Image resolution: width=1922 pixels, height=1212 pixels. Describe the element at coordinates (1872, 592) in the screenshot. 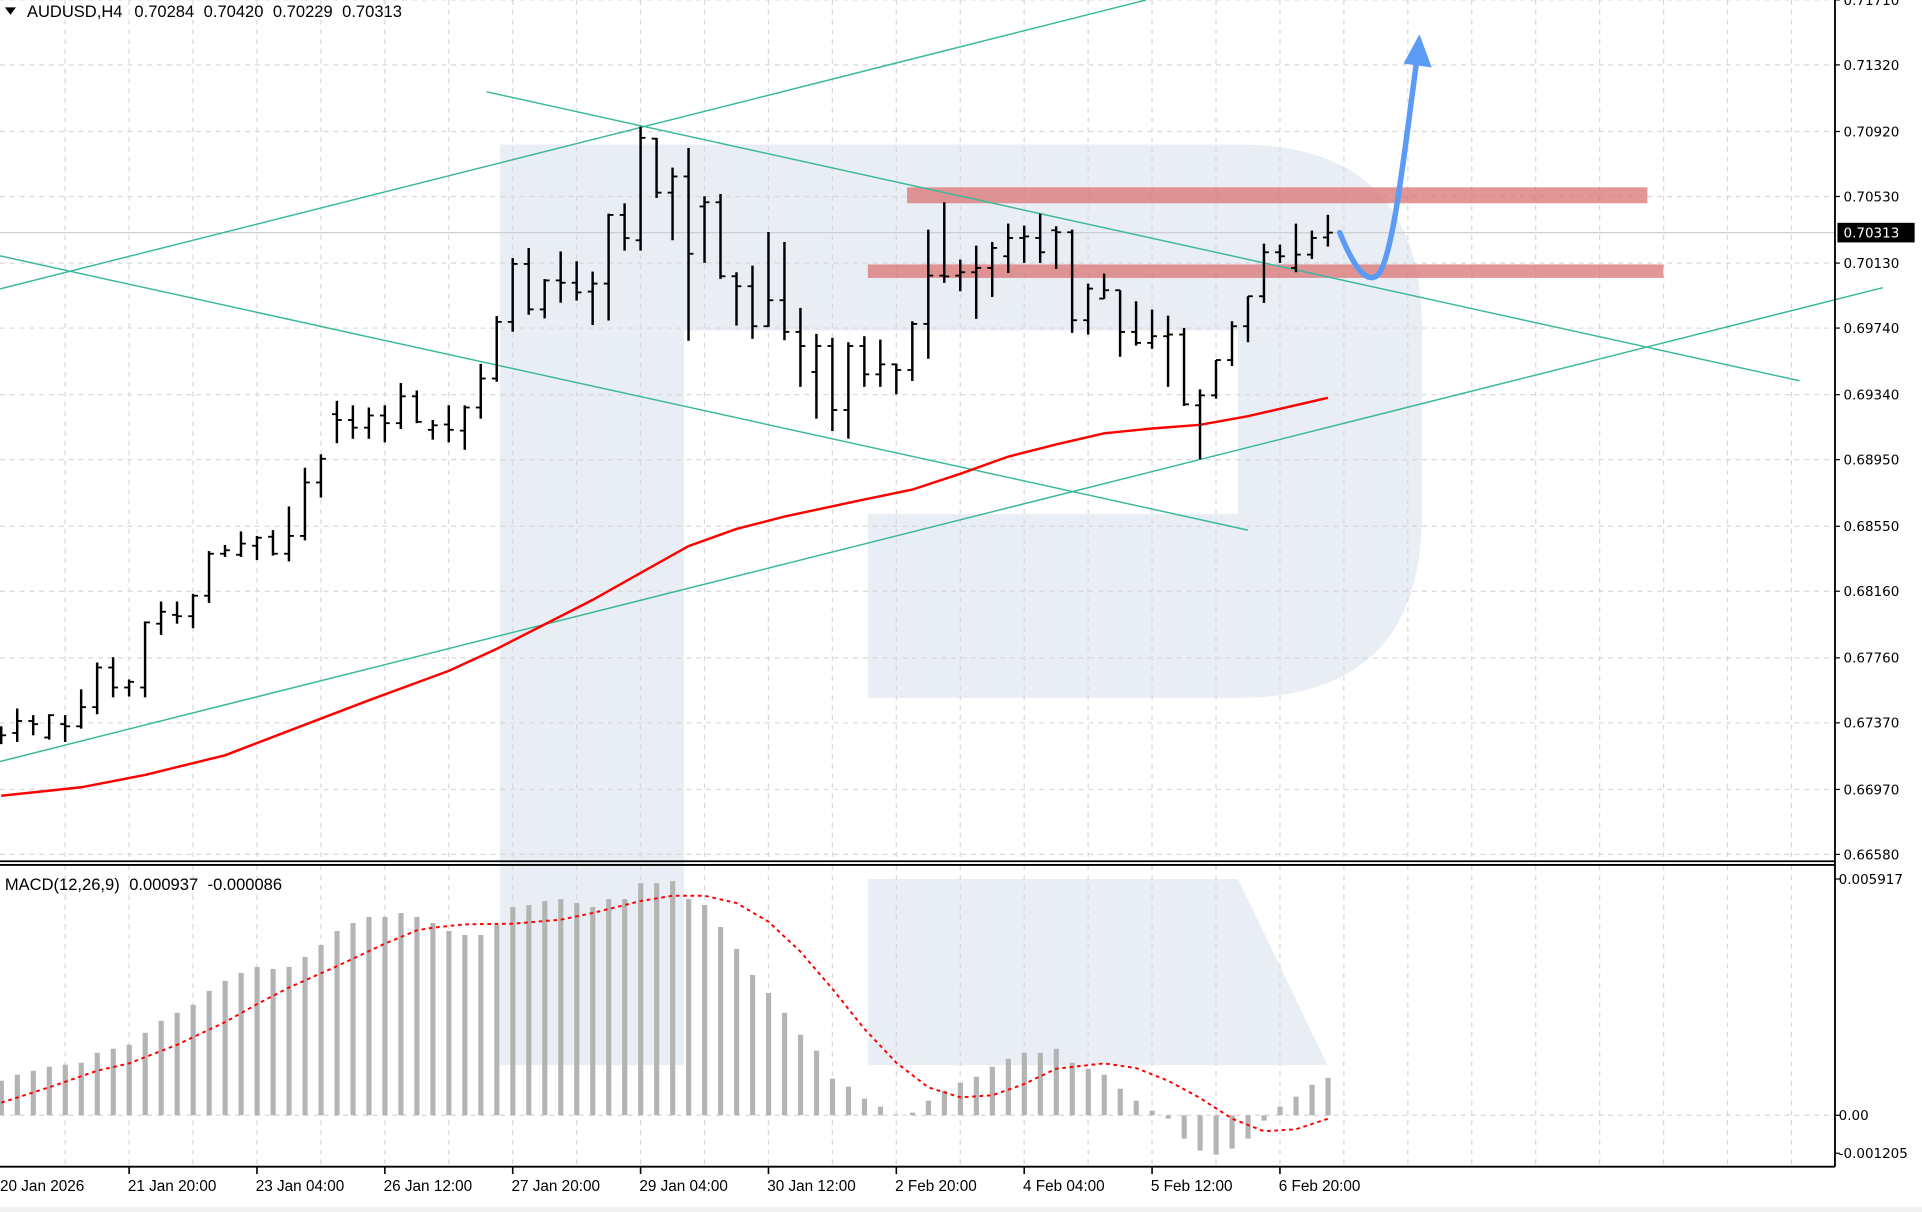

I see `price-tick-label: 0.68160` at that location.